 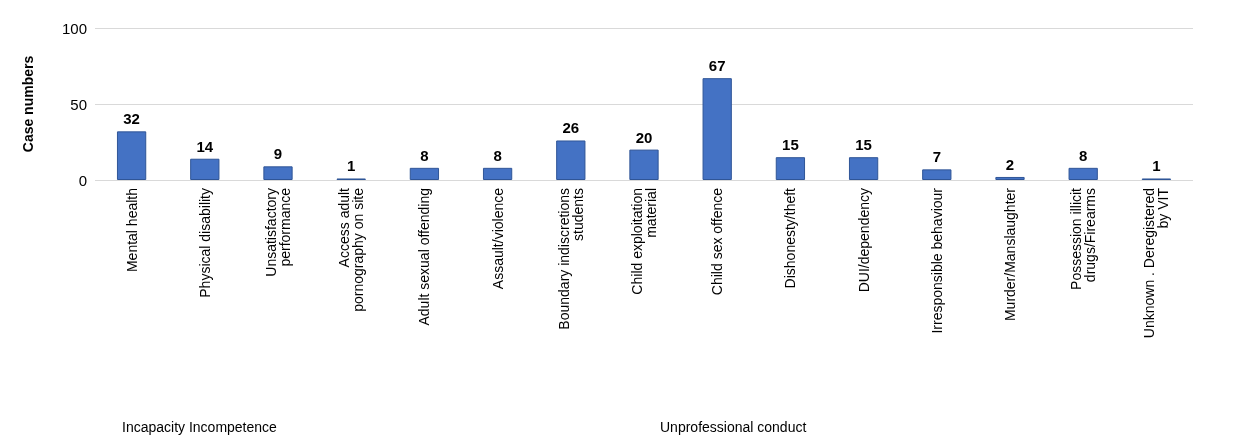 What do you see at coordinates (717, 66) in the screenshot?
I see `data-label: 67` at bounding box center [717, 66].